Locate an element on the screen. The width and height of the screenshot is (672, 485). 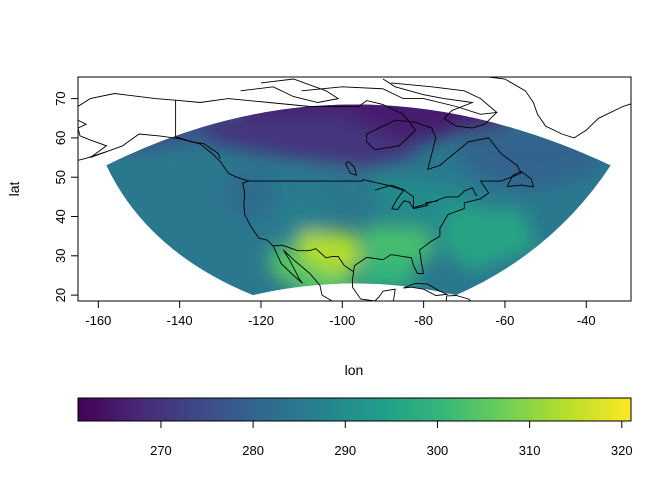
y-tick-label: 30 is located at coordinates (60, 256).